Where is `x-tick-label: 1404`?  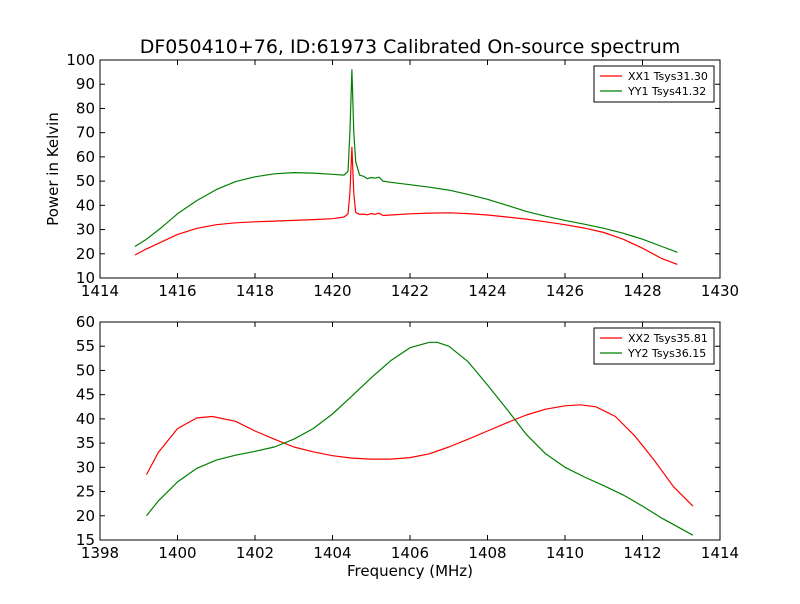
x-tick-label: 1404 is located at coordinates (332, 553).